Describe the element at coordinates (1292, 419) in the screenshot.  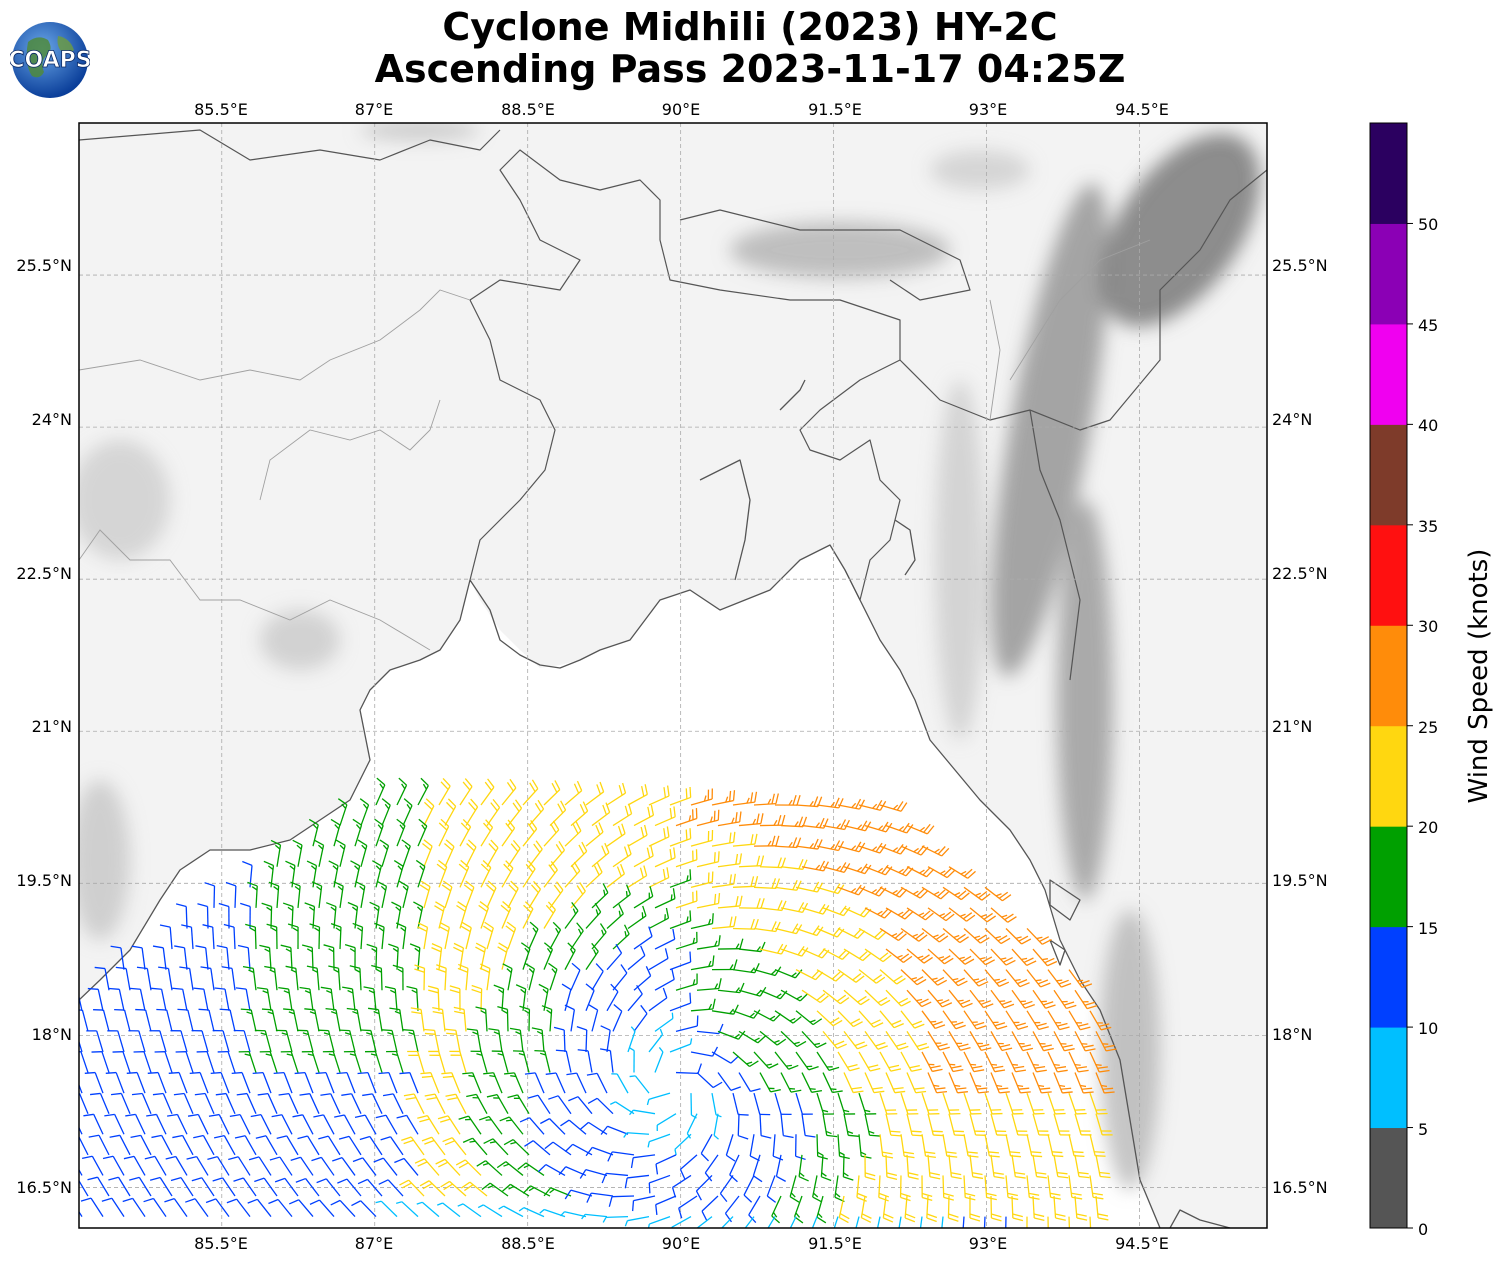
I see `lat-tick-label: 24°N` at that location.